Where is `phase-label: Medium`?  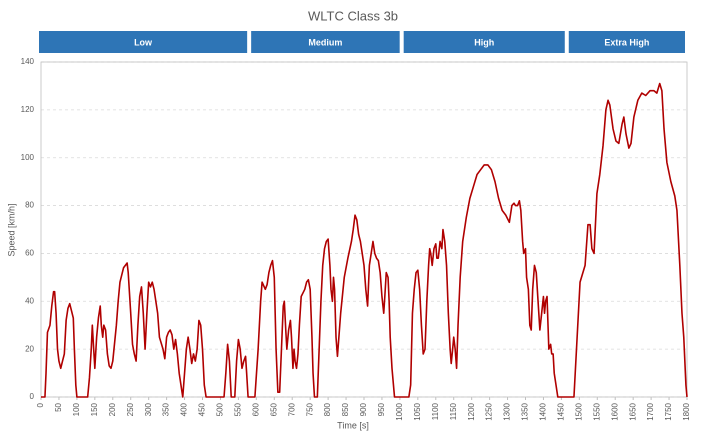
phase-label: Medium is located at coordinates (325, 42).